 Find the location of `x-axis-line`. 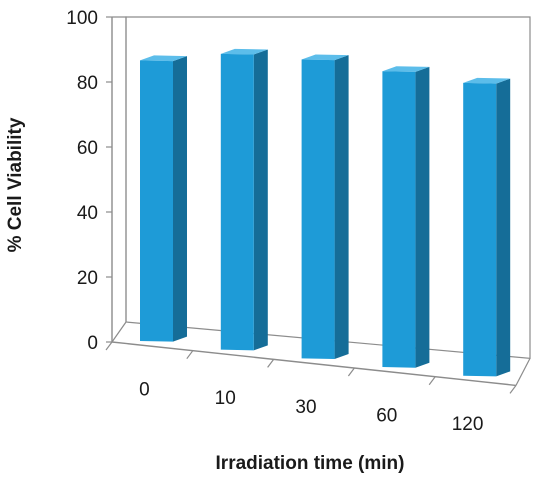

x-axis-line is located at coordinates (314, 364).